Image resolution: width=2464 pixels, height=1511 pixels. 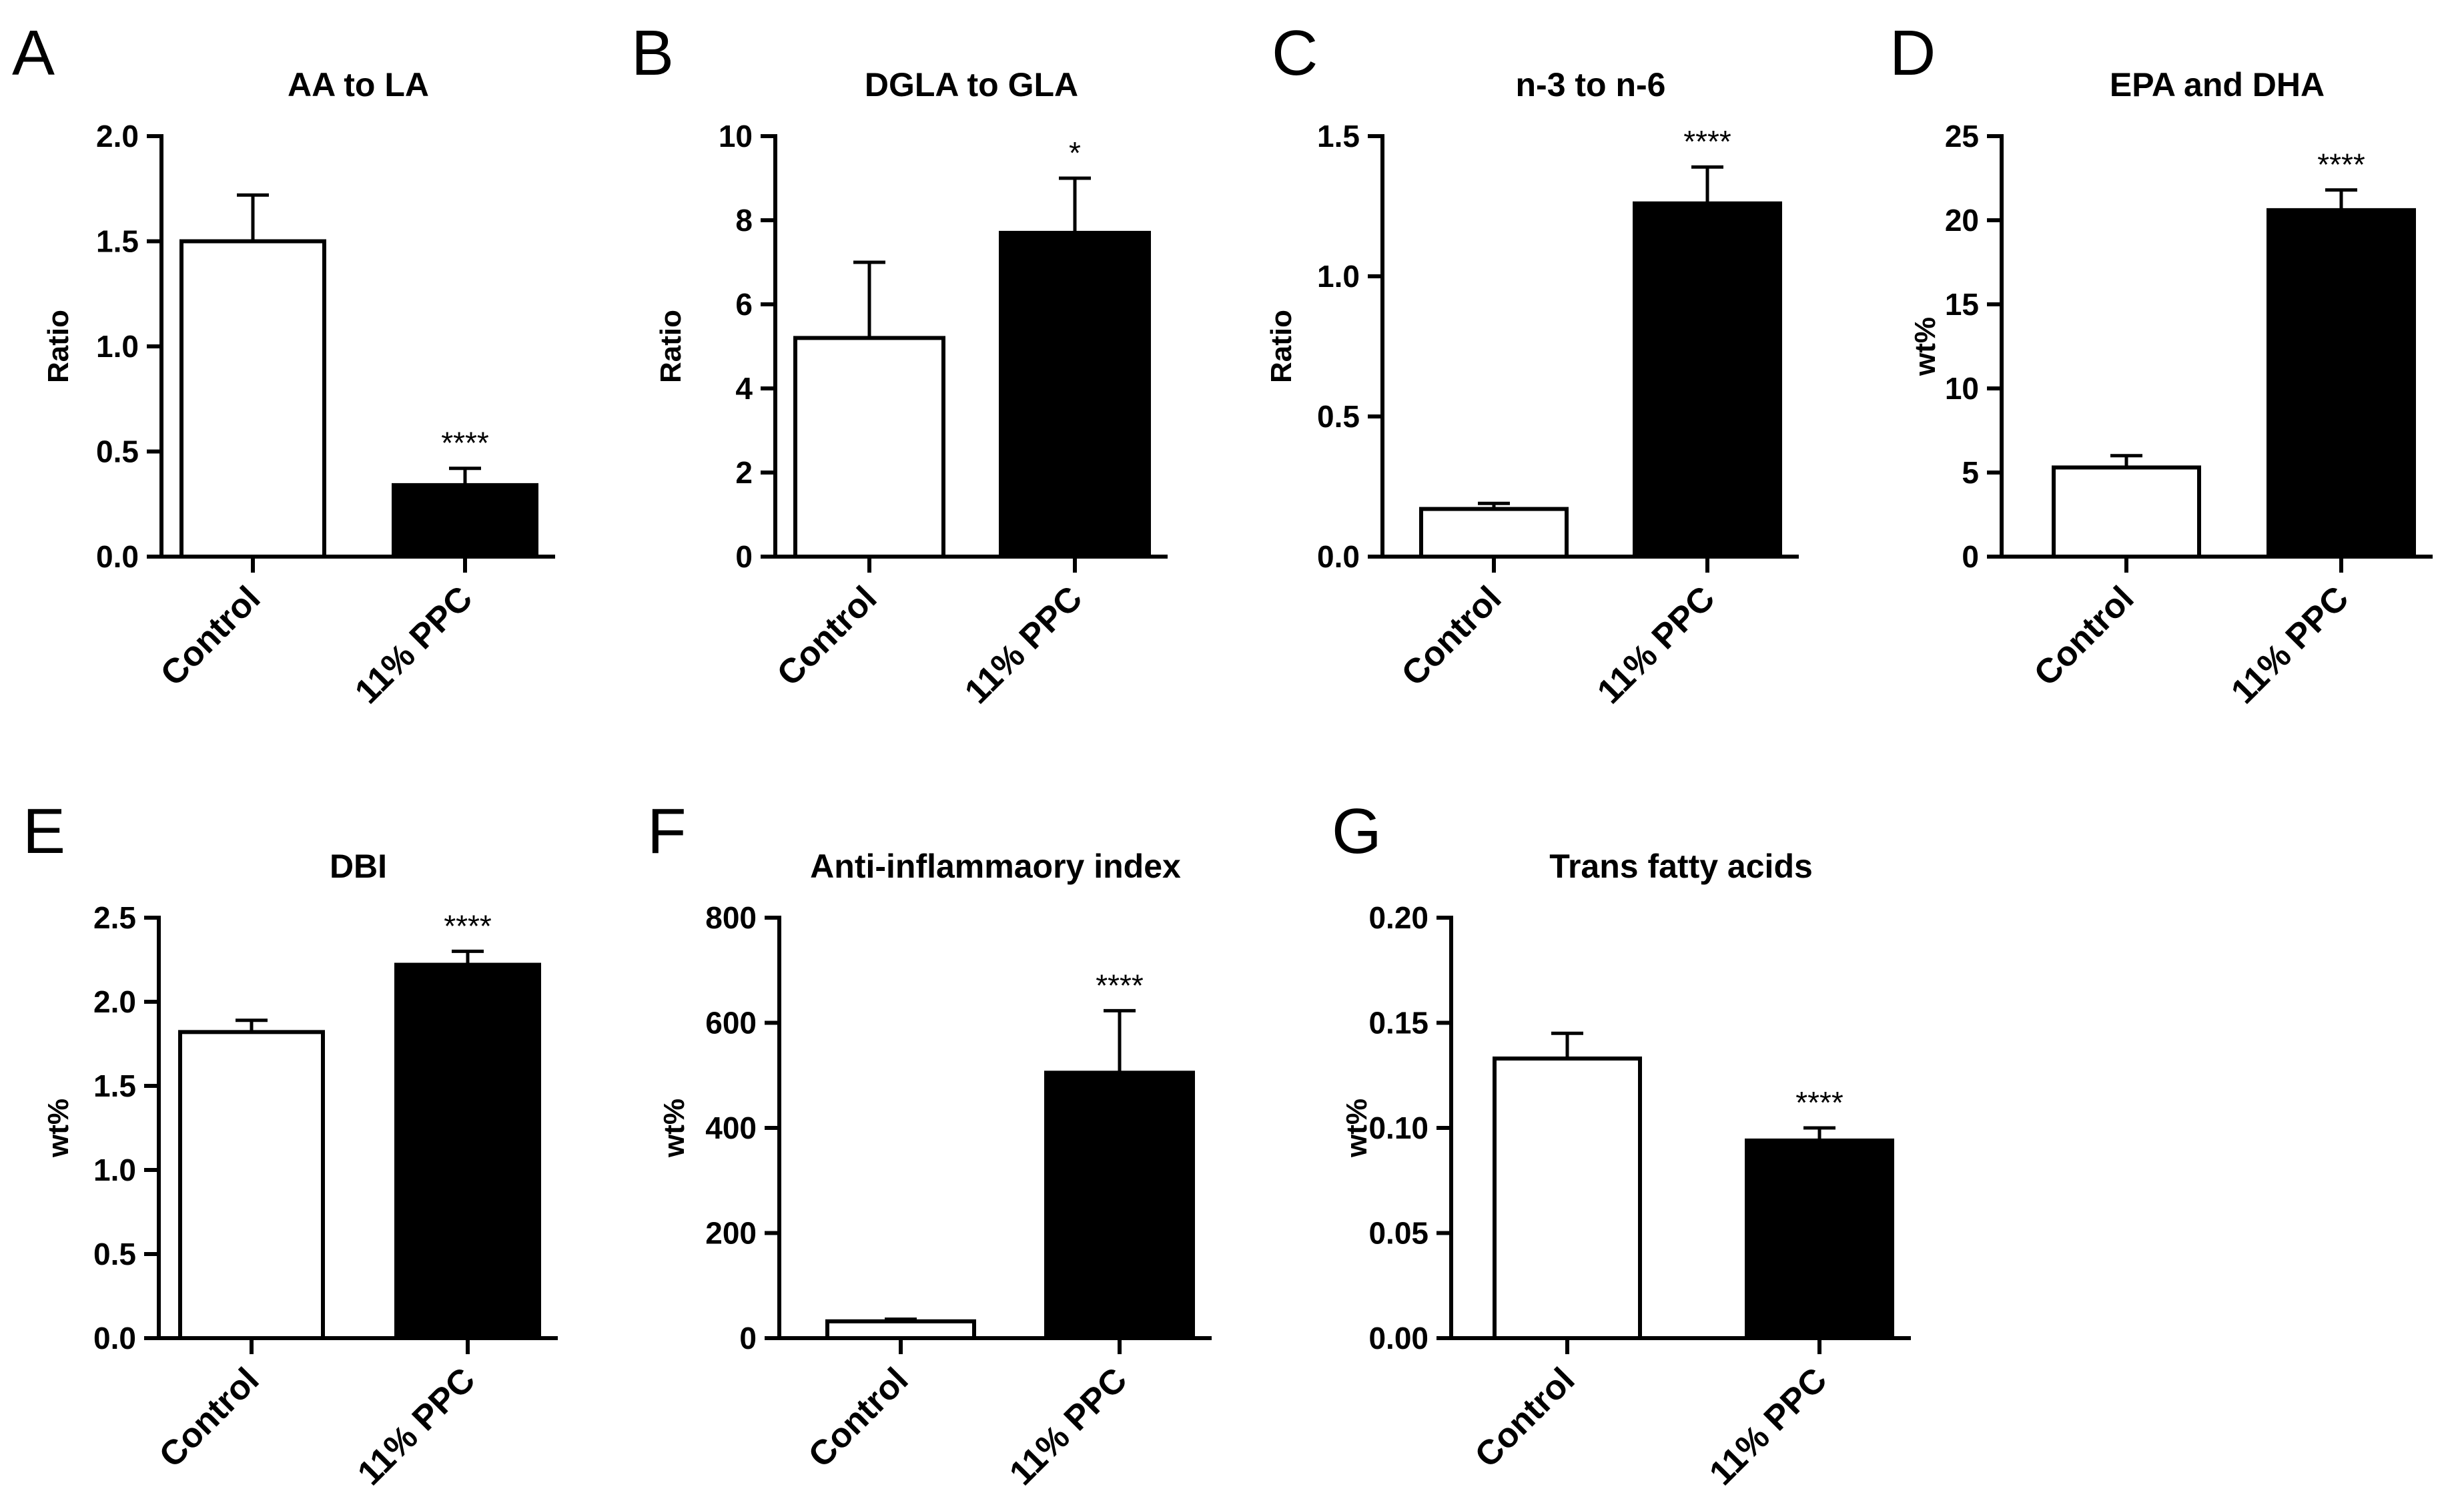 I want to click on y-tick-label: 0.20, so click(x=1398, y=917).